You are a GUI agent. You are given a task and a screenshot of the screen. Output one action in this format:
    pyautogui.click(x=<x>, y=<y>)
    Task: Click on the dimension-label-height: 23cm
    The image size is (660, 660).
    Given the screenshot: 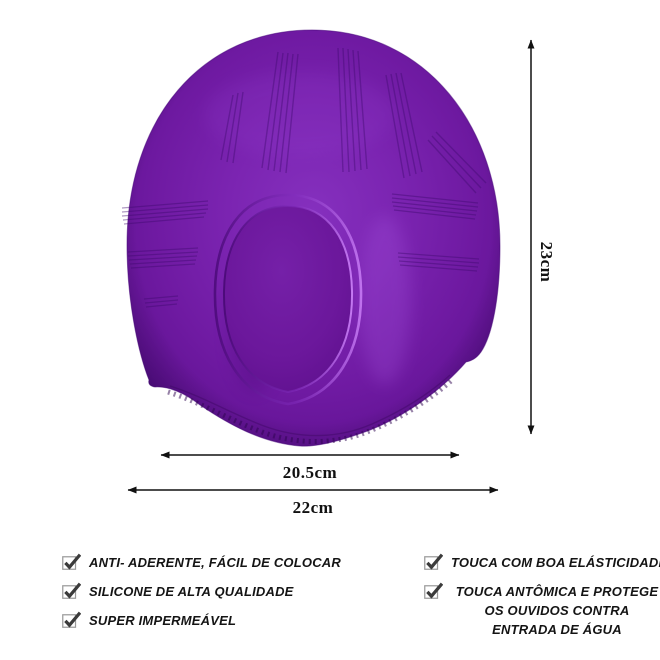 What is the action you would take?
    pyautogui.click(x=546, y=262)
    